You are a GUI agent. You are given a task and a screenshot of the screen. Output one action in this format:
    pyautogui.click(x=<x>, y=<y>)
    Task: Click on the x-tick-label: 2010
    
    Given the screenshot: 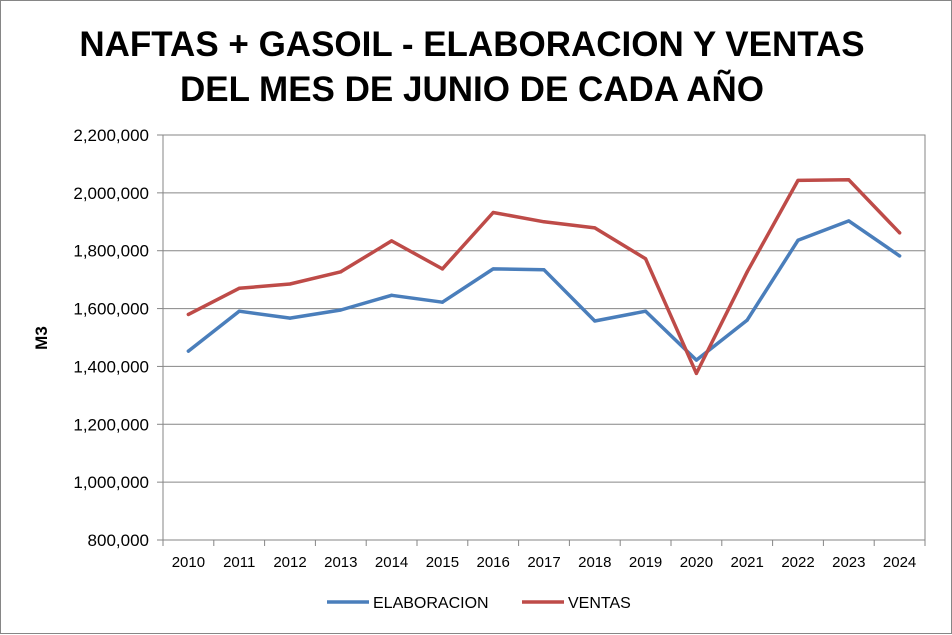 What is the action you would take?
    pyautogui.click(x=188, y=562)
    